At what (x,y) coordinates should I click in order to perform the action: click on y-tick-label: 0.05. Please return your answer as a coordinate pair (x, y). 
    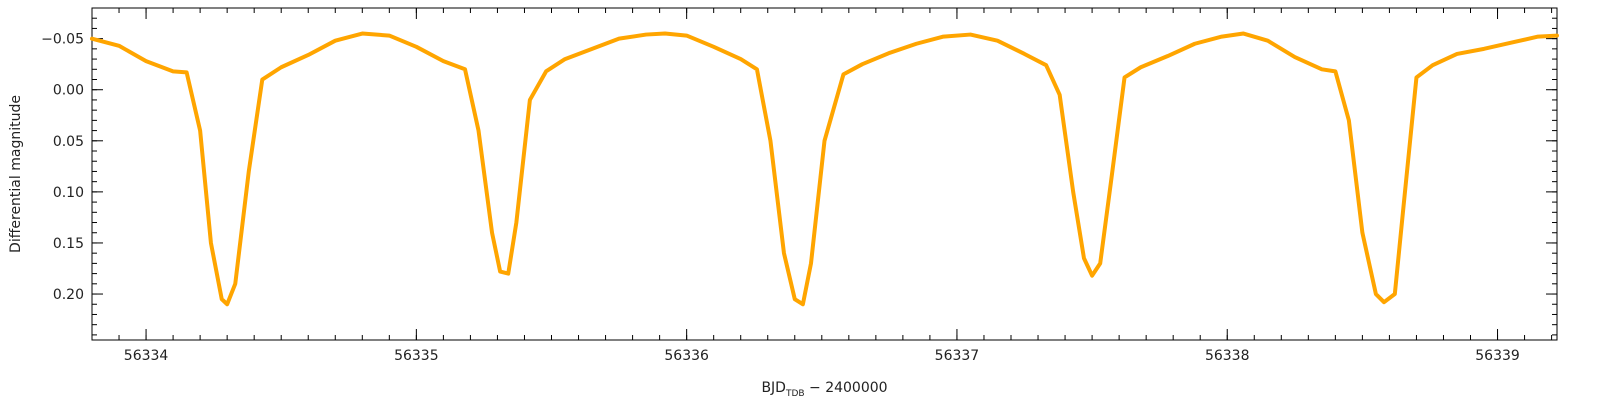
    Looking at the image, I should click on (68, 142).